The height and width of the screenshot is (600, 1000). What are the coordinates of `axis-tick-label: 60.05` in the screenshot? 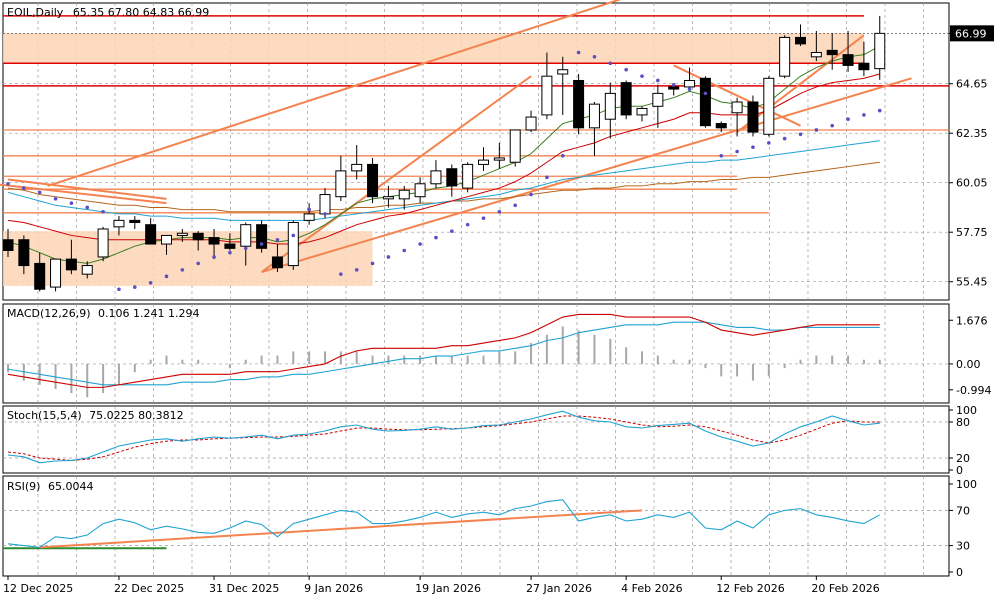 It's located at (972, 183).